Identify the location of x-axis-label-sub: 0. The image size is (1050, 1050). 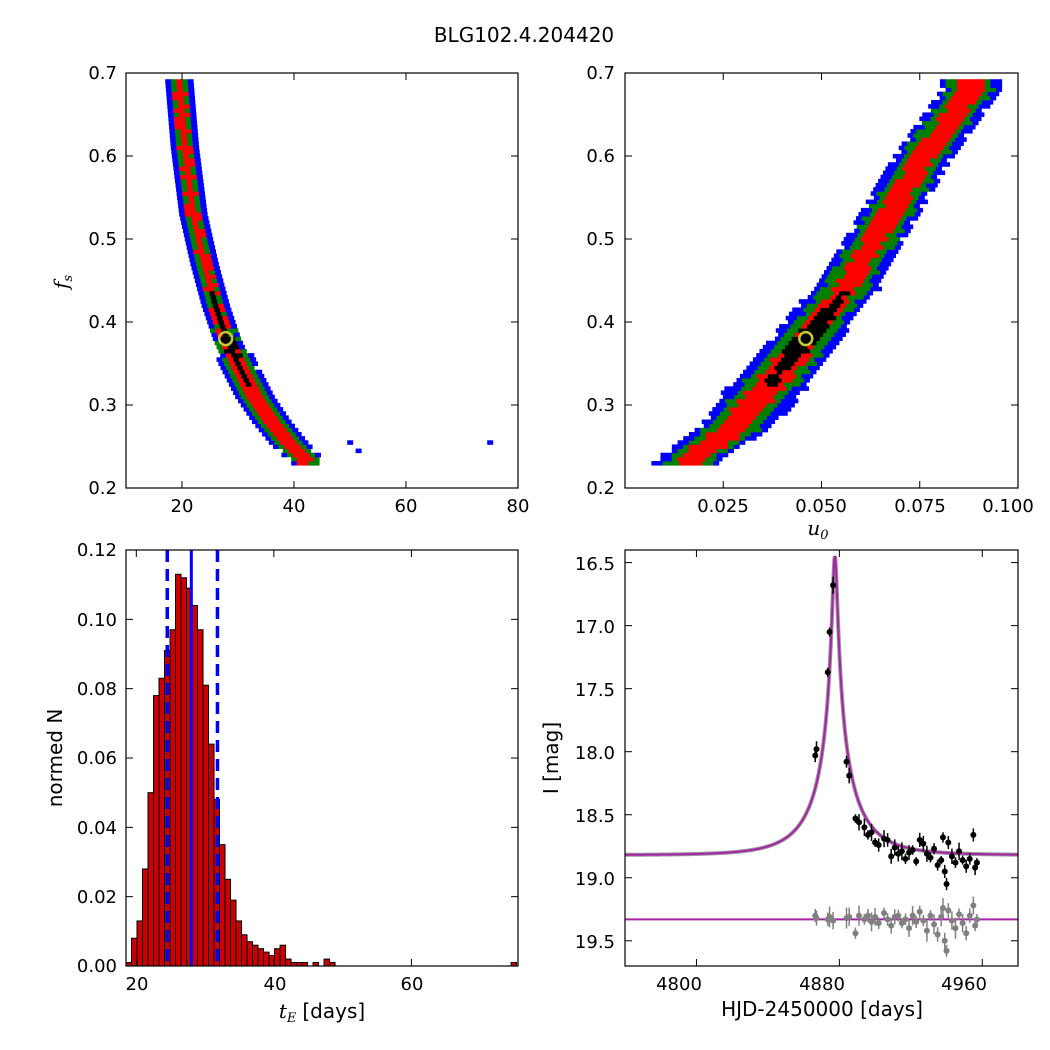
(824, 535).